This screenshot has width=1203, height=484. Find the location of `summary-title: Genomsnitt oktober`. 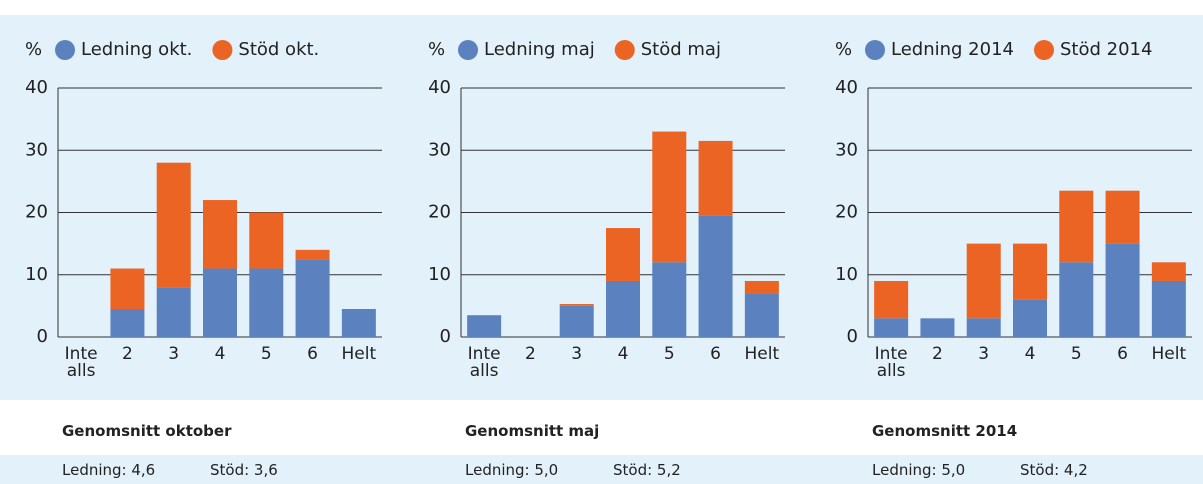

summary-title: Genomsnitt oktober is located at coordinates (147, 431).